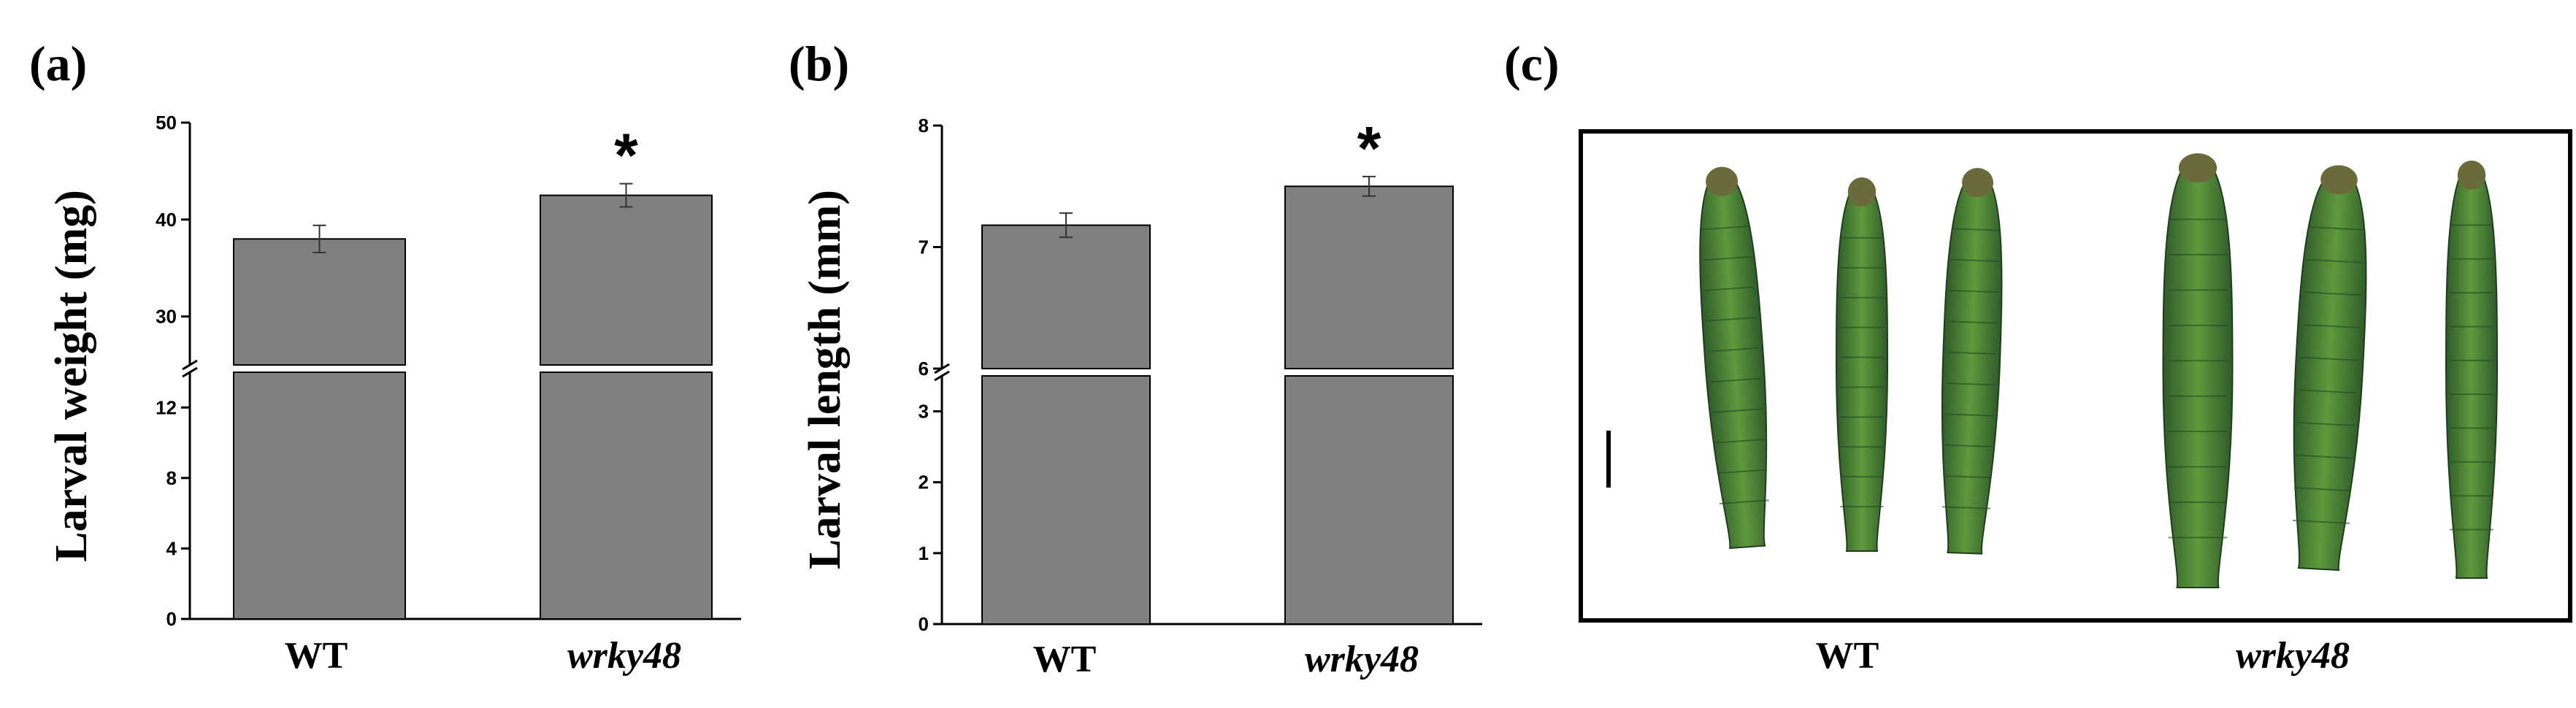  What do you see at coordinates (1362, 659) in the screenshot?
I see `panel-b-category-wrky48: wrky48` at bounding box center [1362, 659].